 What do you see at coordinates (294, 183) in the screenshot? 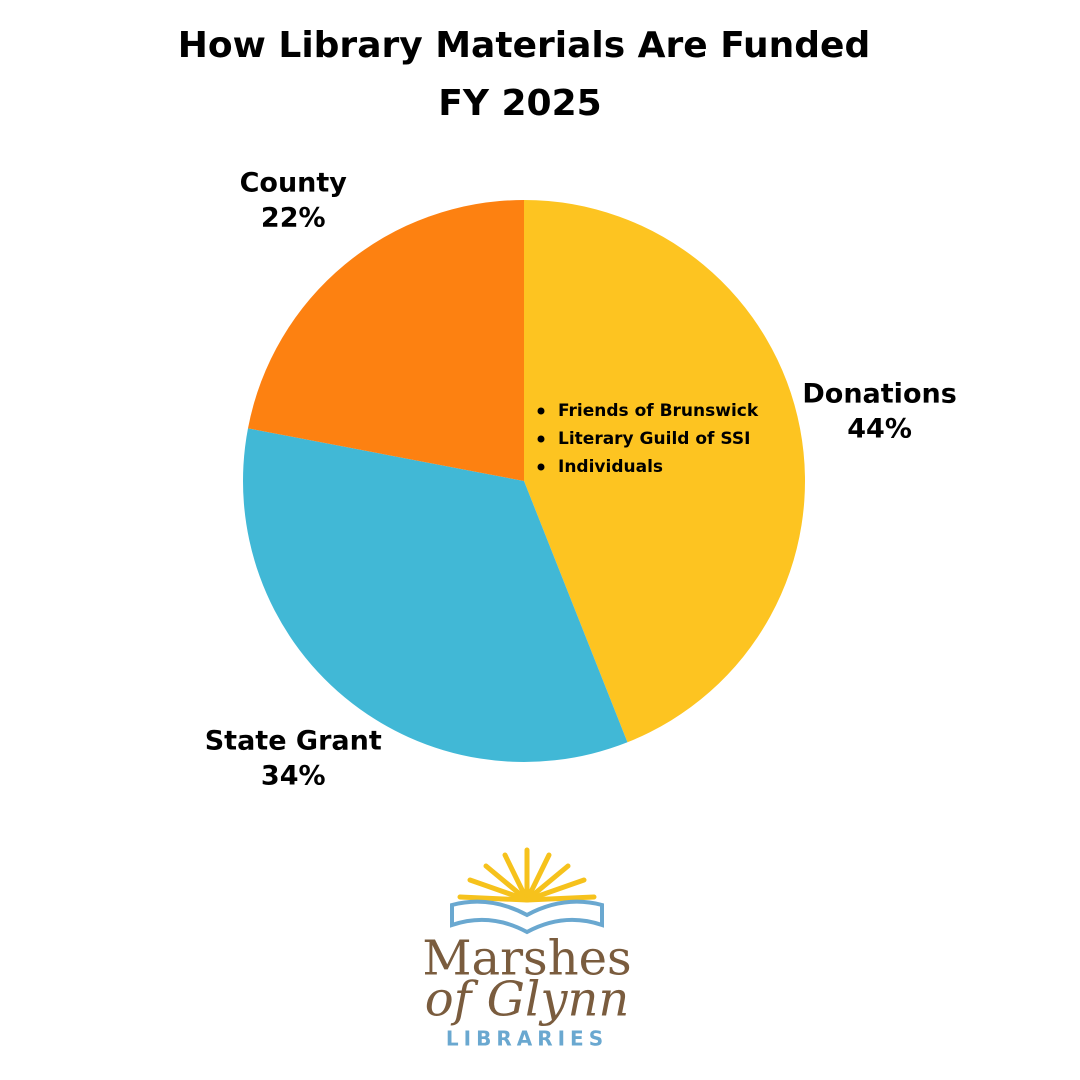
I see `slice-label: County` at bounding box center [294, 183].